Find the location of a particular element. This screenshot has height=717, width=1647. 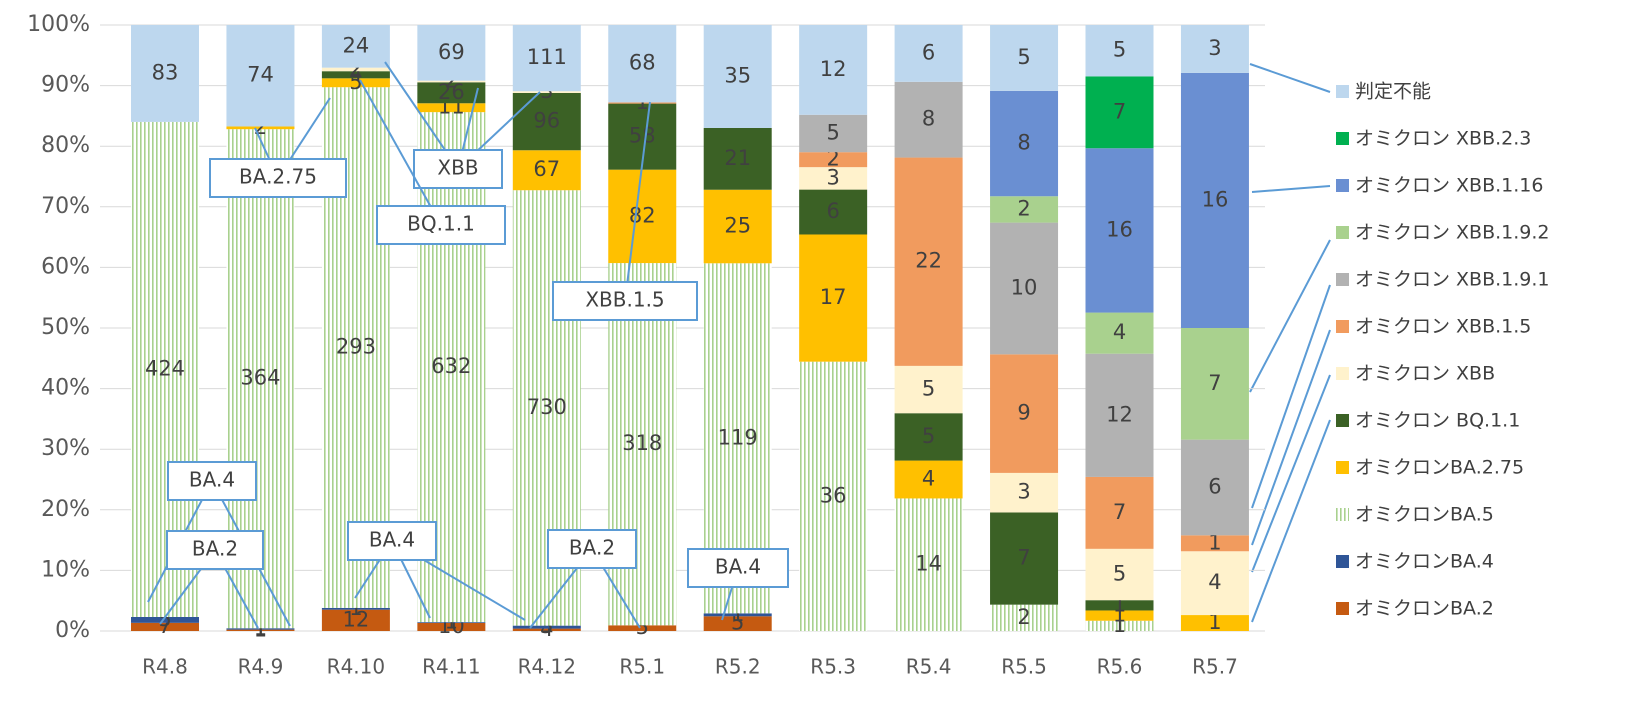

legend-label: オミクロンBA.4 is located at coordinates (1424, 562).